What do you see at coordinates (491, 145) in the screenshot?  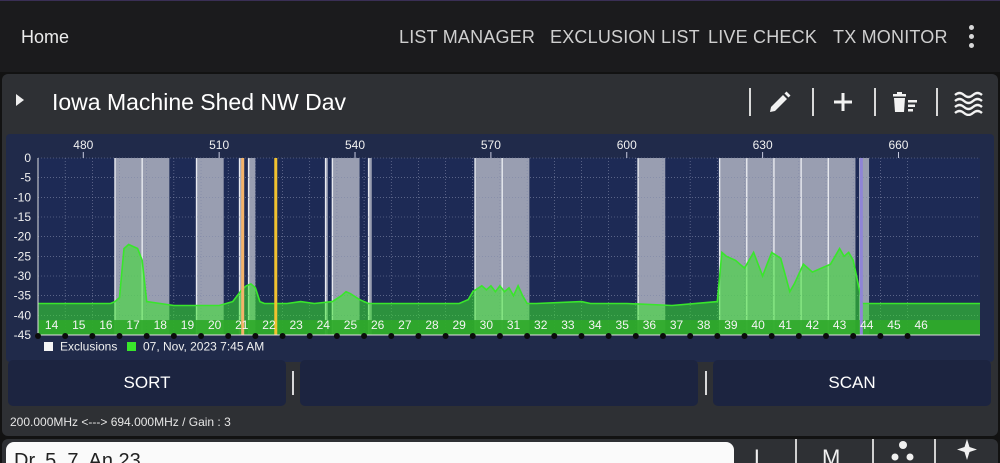 I see `x-tick-label: 570` at bounding box center [491, 145].